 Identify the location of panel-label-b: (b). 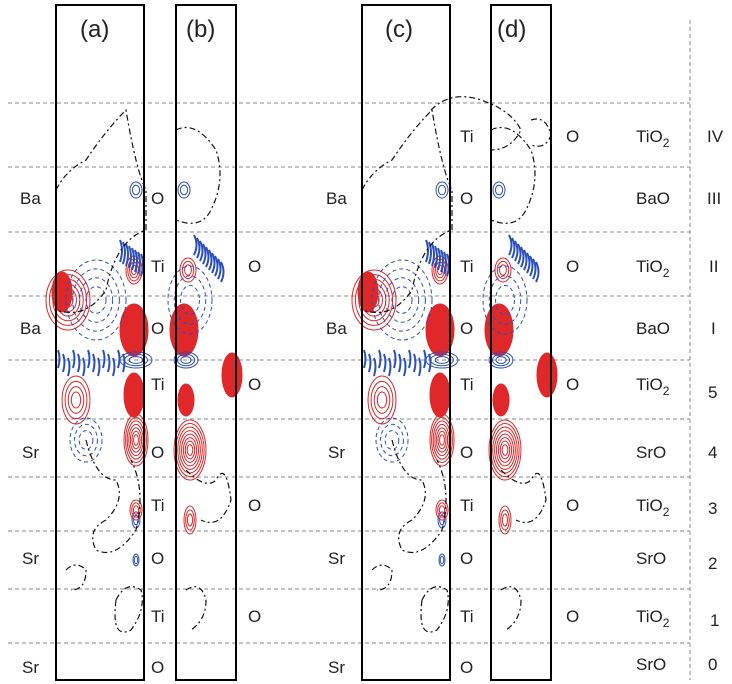
(201, 29).